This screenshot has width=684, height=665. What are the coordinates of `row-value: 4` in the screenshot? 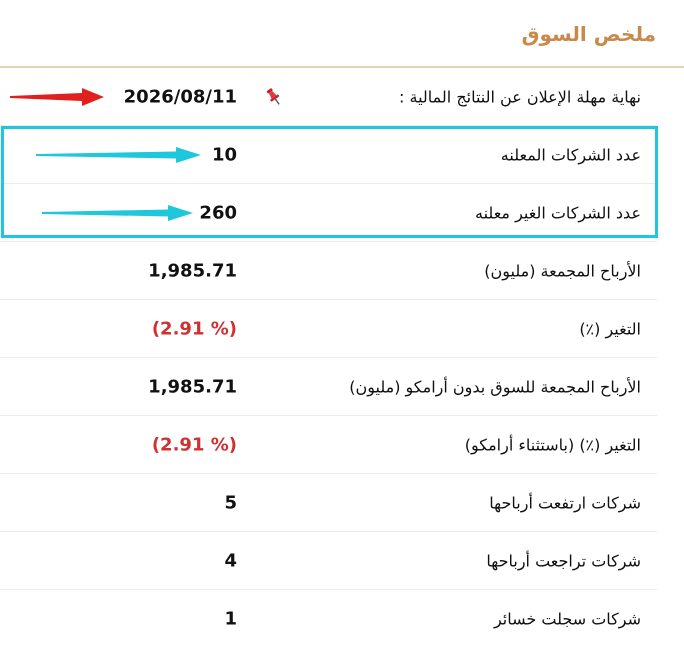 It's located at (230, 560).